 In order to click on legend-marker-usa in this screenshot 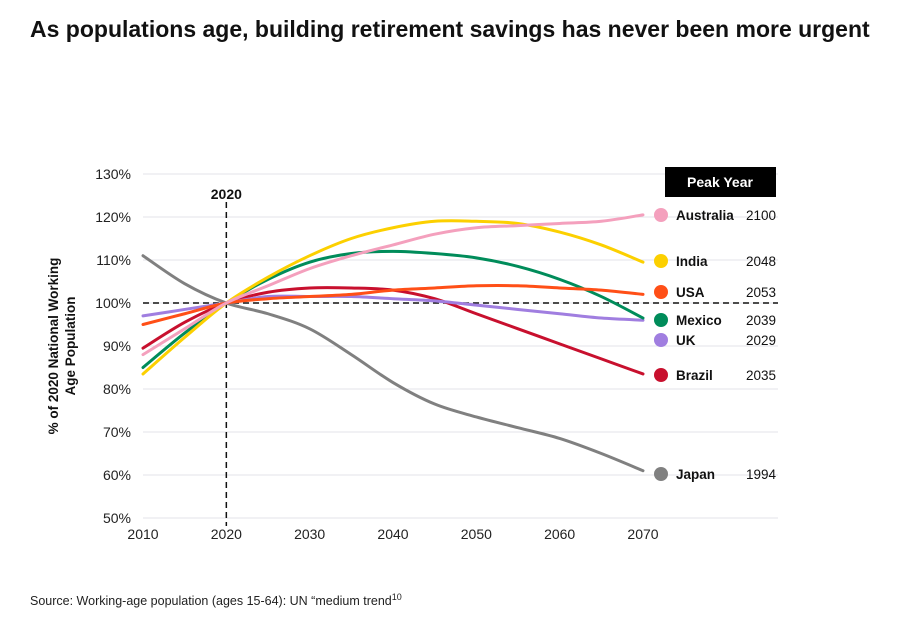, I will do `click(661, 292)`.